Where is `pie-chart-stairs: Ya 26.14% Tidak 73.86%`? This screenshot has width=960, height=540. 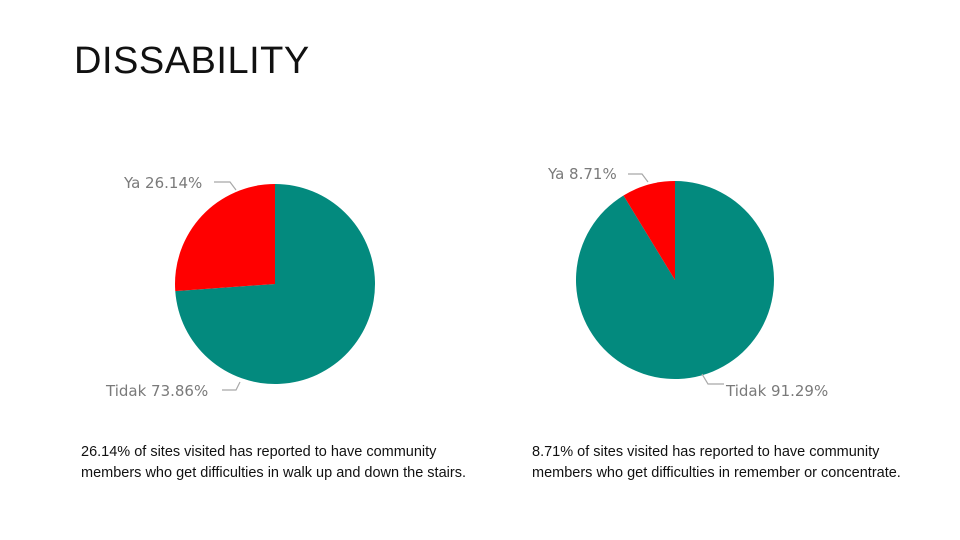 pie-chart-stairs: Ya 26.14% Tidak 73.86% is located at coordinates (240, 287).